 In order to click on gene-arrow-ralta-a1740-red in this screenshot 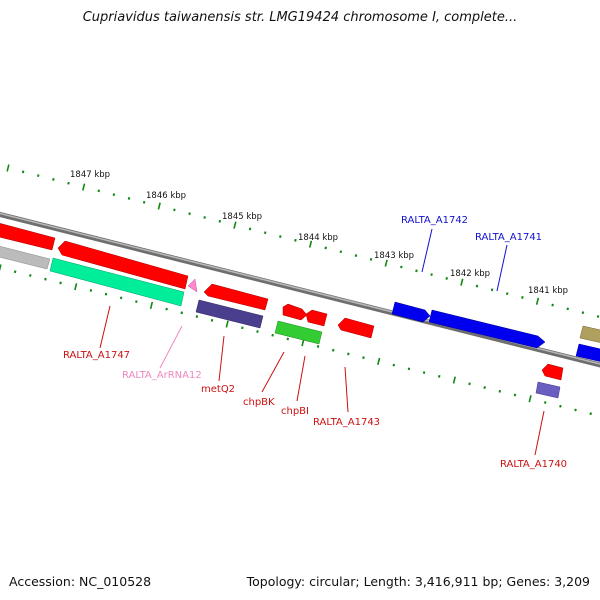, I will do `click(552, 372)`.